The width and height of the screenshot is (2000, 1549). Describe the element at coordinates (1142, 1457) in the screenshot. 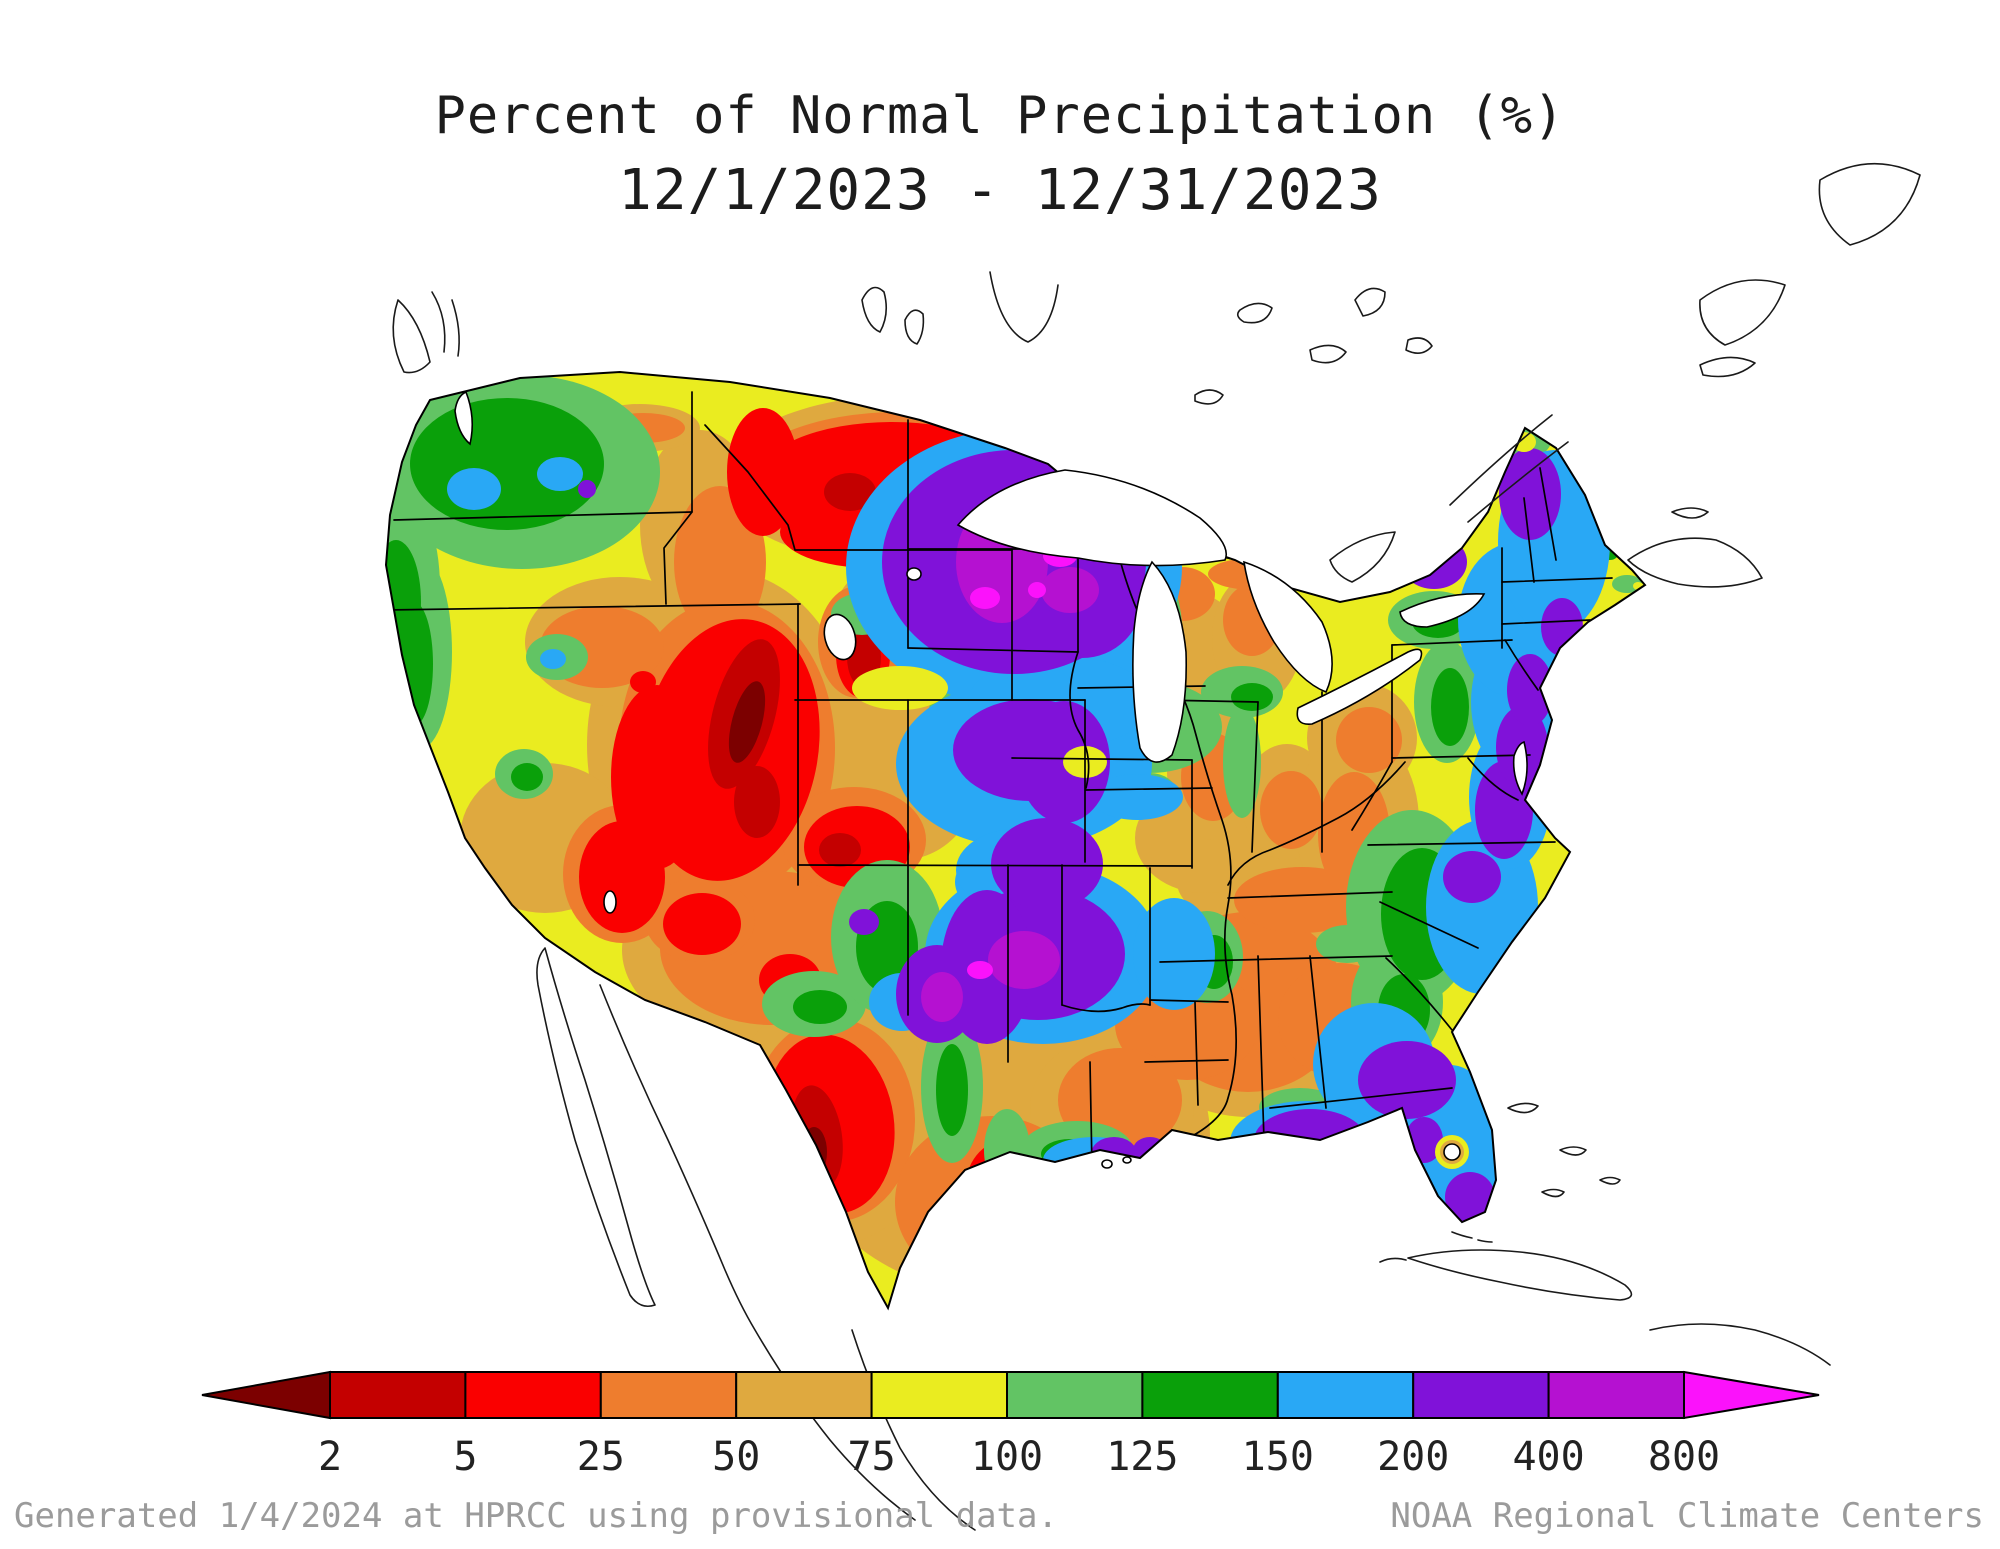

I see `legend-tick-label: 125` at that location.